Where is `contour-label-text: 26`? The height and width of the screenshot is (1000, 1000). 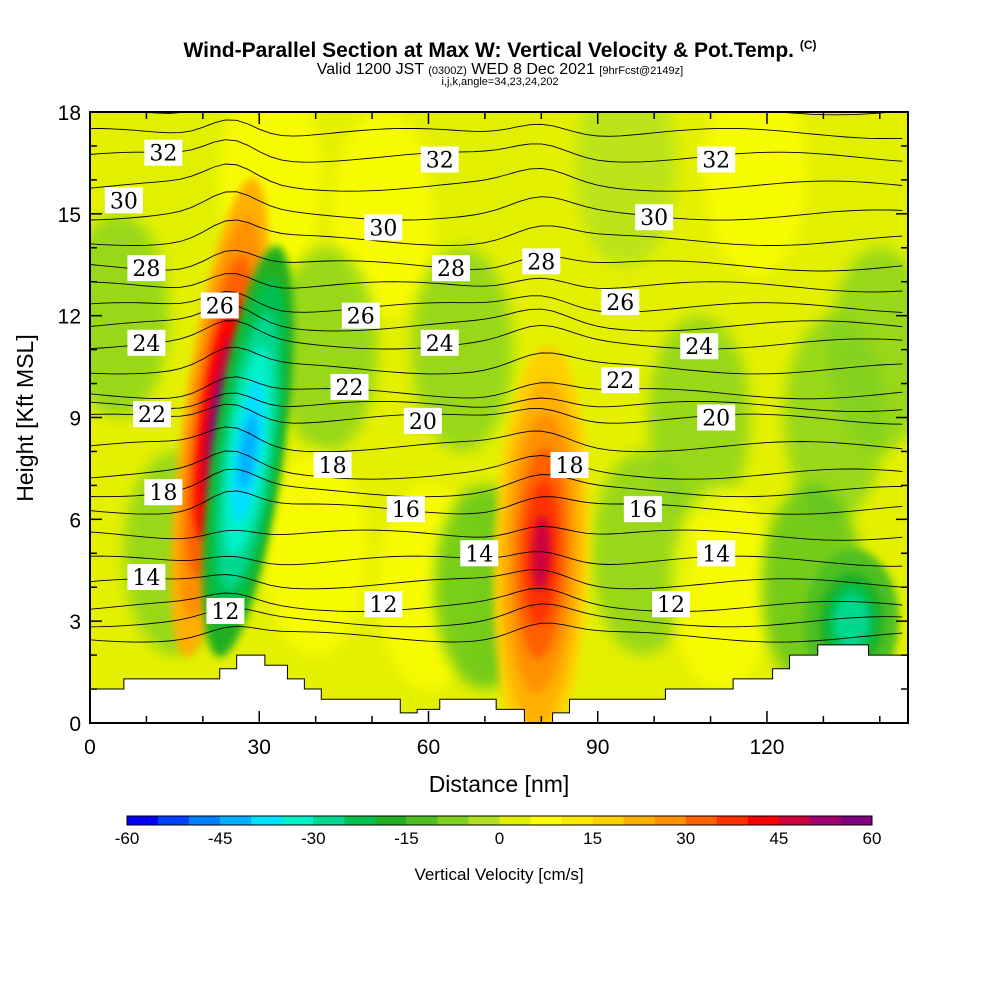 contour-label-text: 26 is located at coordinates (361, 317).